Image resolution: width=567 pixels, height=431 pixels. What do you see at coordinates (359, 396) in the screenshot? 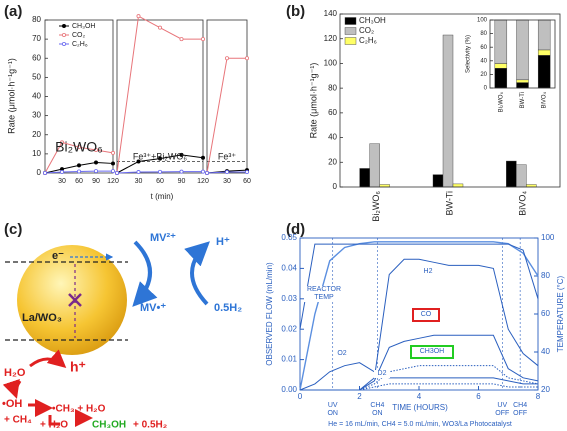
I see `x-tick-label: 2` at bounding box center [359, 396].